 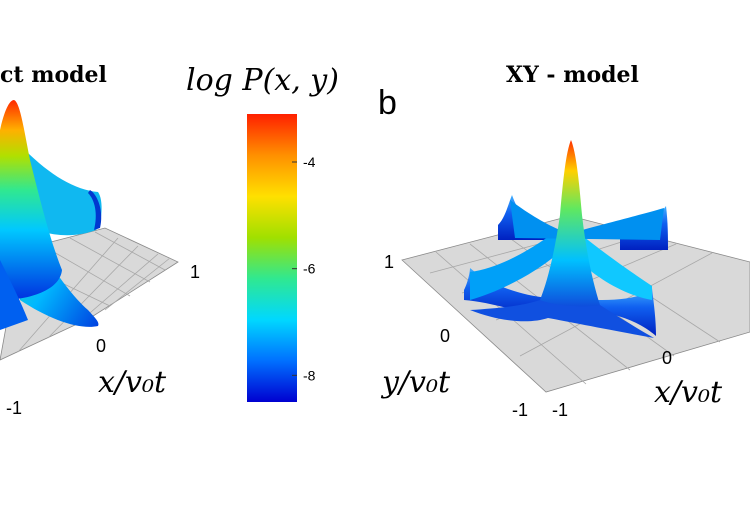 What do you see at coordinates (53, 75) in the screenshot?
I see `left-panel-title: ct model` at bounding box center [53, 75].